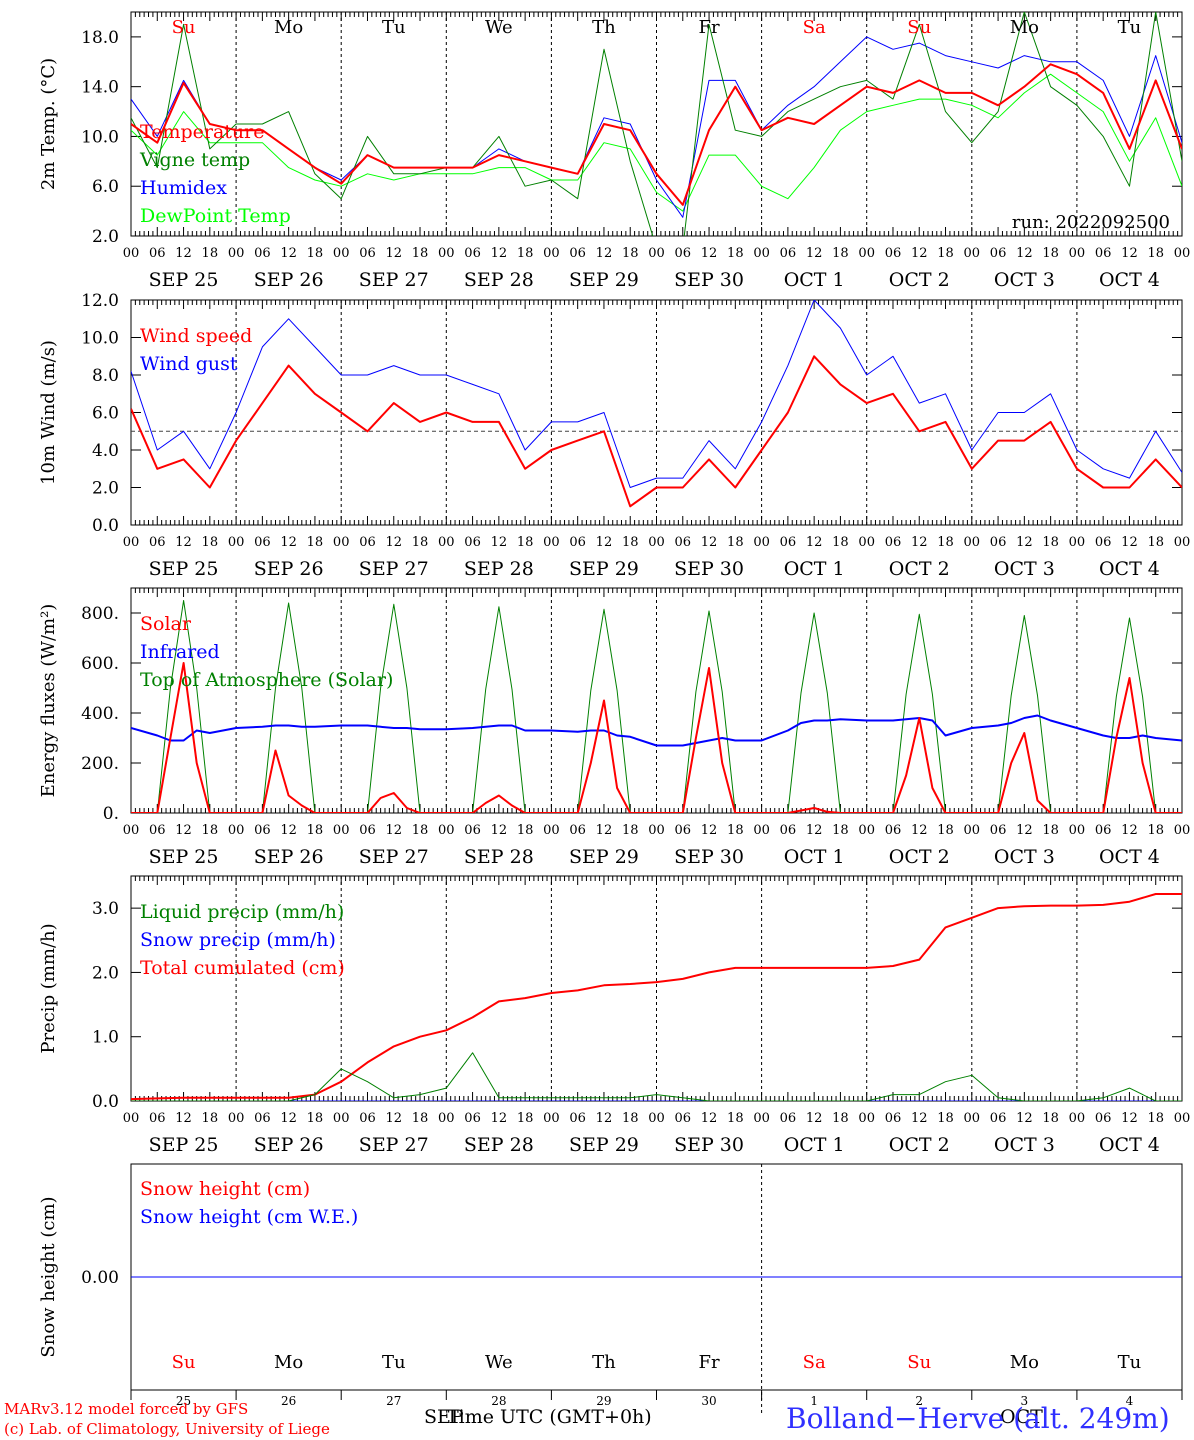 The image size is (1194, 1440). I want to click on y-tick-label: 1.0, so click(105, 1038).